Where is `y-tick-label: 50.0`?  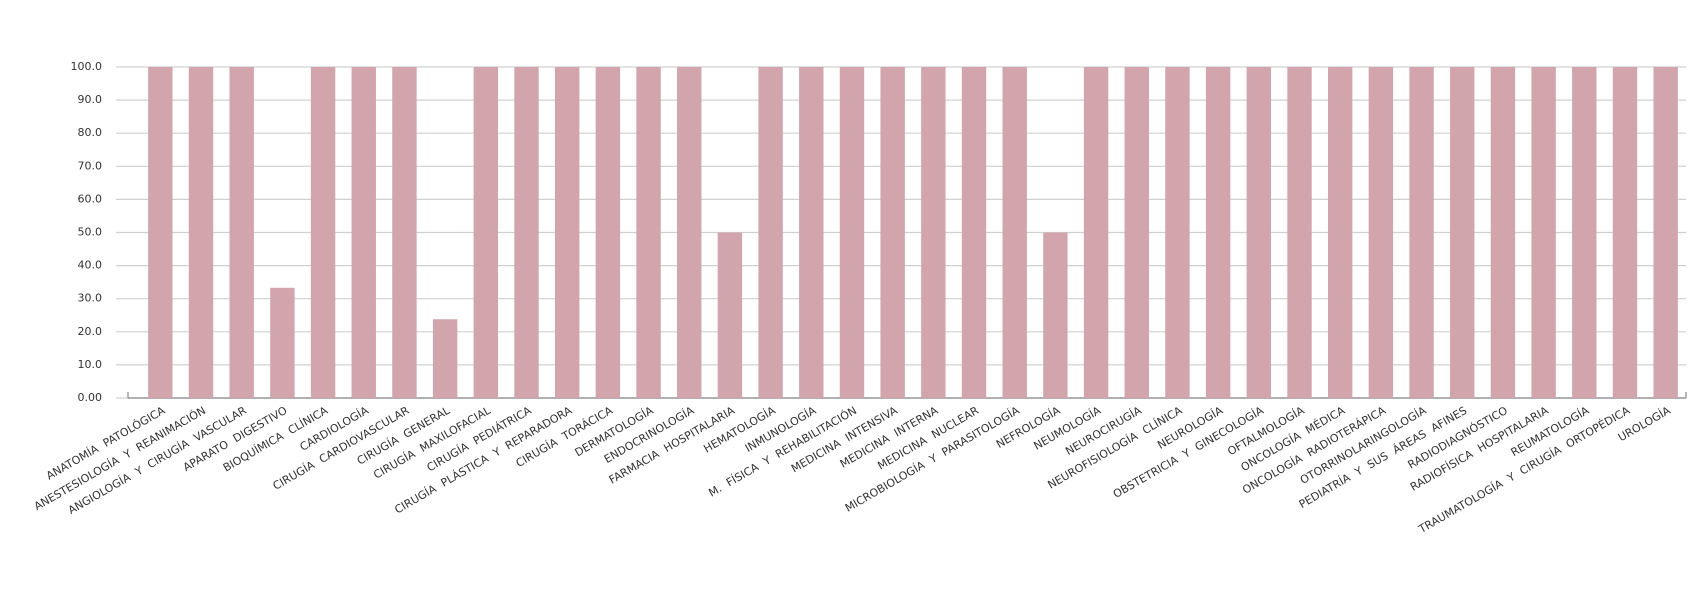 y-tick-label: 50.0 is located at coordinates (90, 232).